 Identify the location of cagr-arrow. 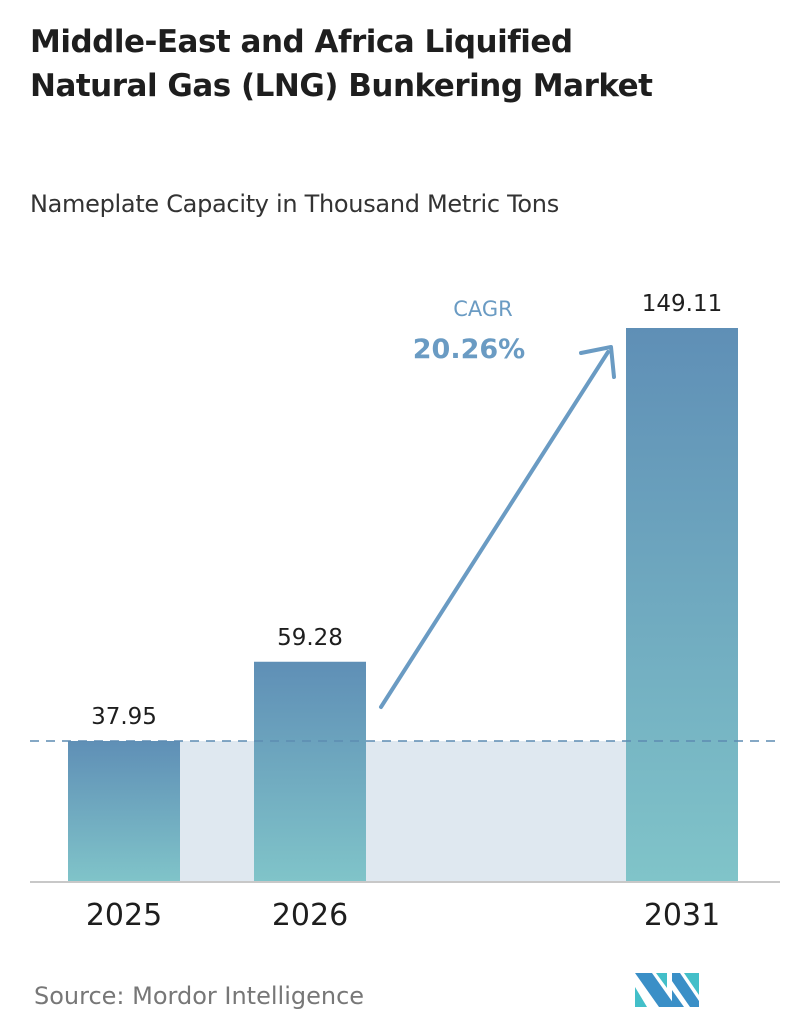
(494, 529).